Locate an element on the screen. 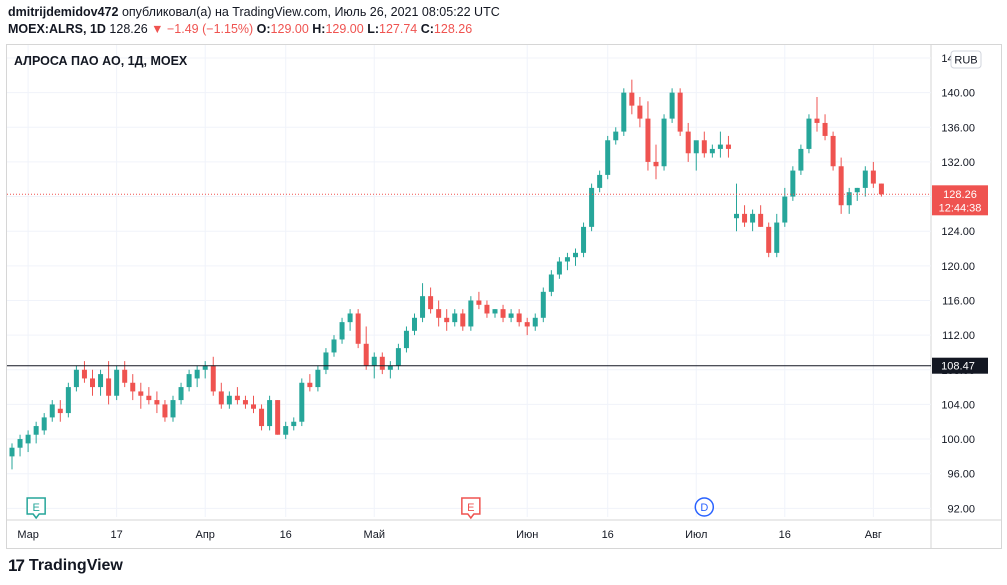 This screenshot has height=585, width=1007. author-name: dmitrijdemidov472 is located at coordinates (63, 12).